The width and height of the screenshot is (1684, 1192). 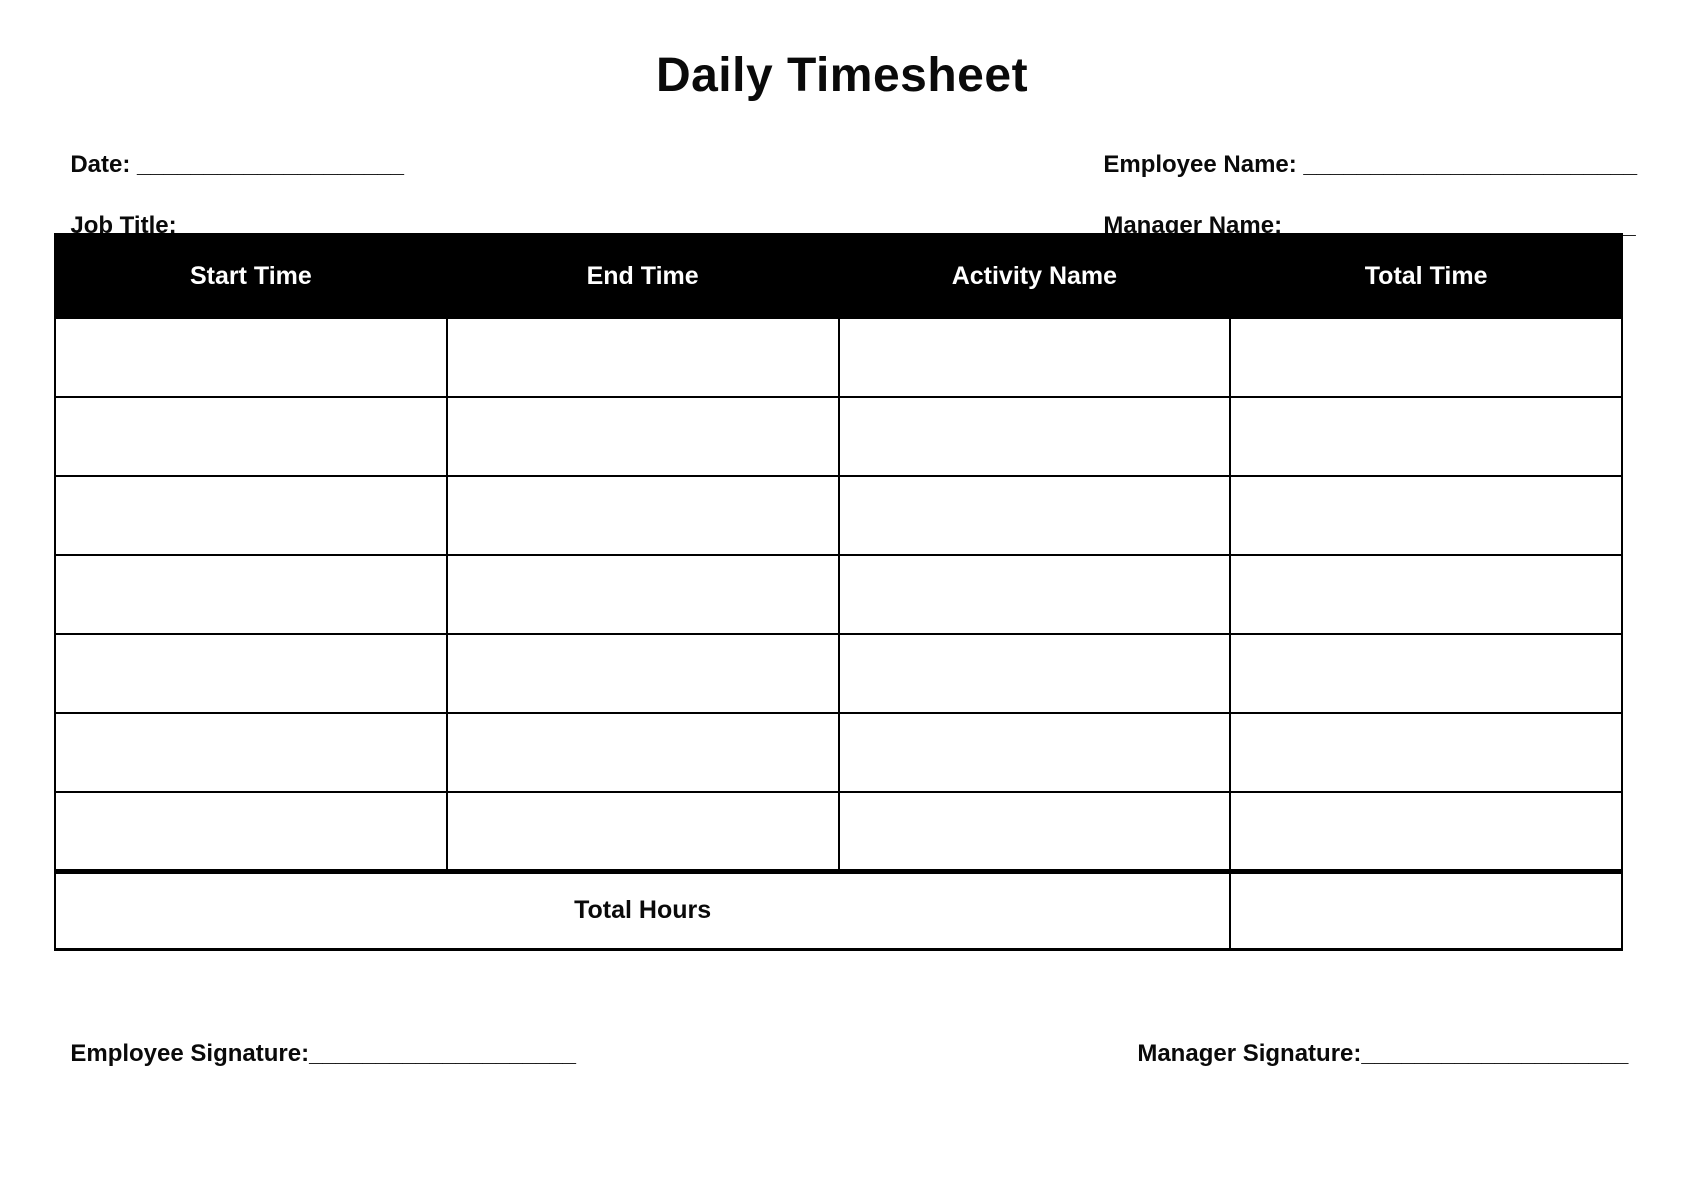 What do you see at coordinates (243, 212) in the screenshot?
I see `job-title-field: Job Title:___________________` at bounding box center [243, 212].